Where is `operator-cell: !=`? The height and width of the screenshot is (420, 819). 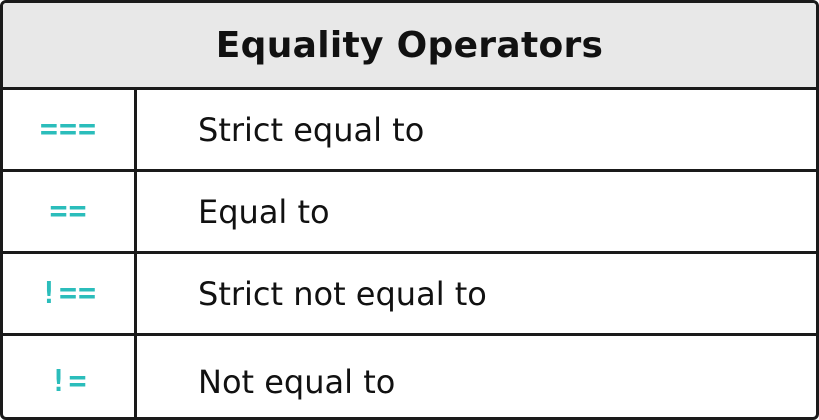
operator-cell: != is located at coordinates (70, 376).